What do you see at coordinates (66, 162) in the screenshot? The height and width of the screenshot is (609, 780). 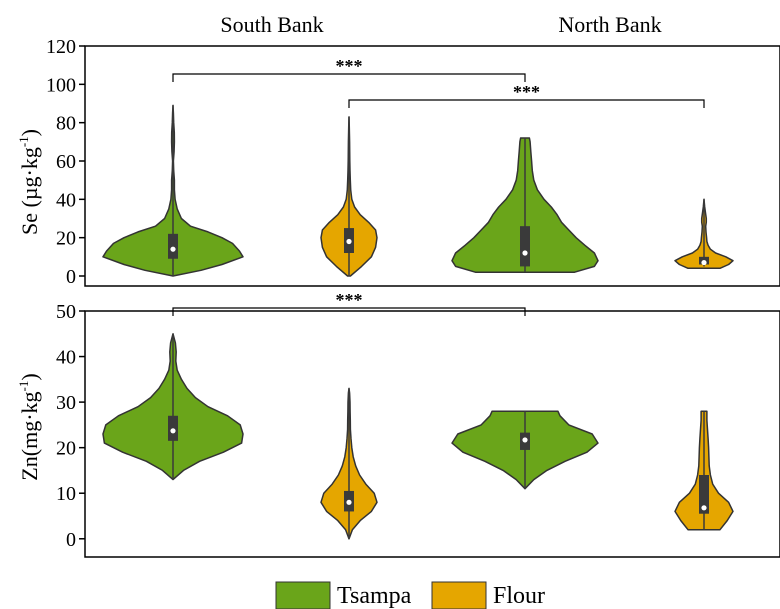 I see `y-tick-label: 60` at bounding box center [66, 162].